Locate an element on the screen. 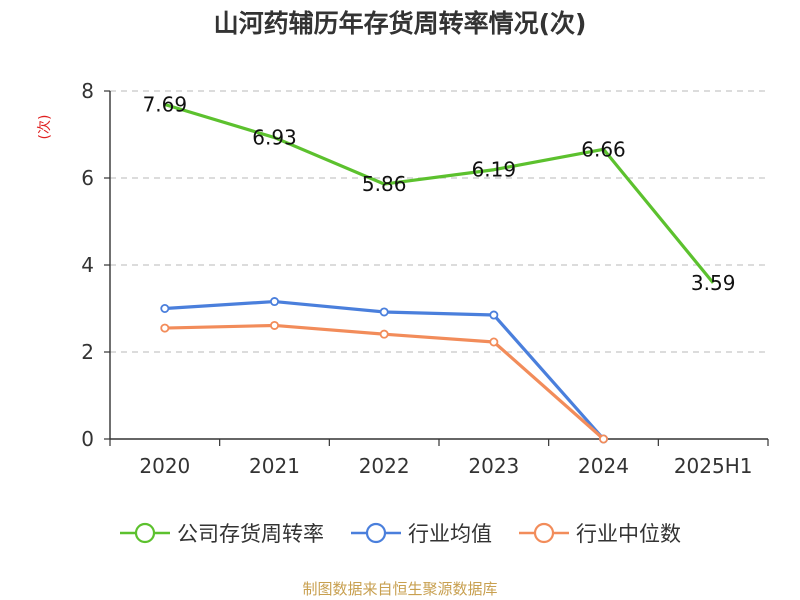 The height and width of the screenshot is (600, 800). legend-item: 行业均值 is located at coordinates (421, 533).